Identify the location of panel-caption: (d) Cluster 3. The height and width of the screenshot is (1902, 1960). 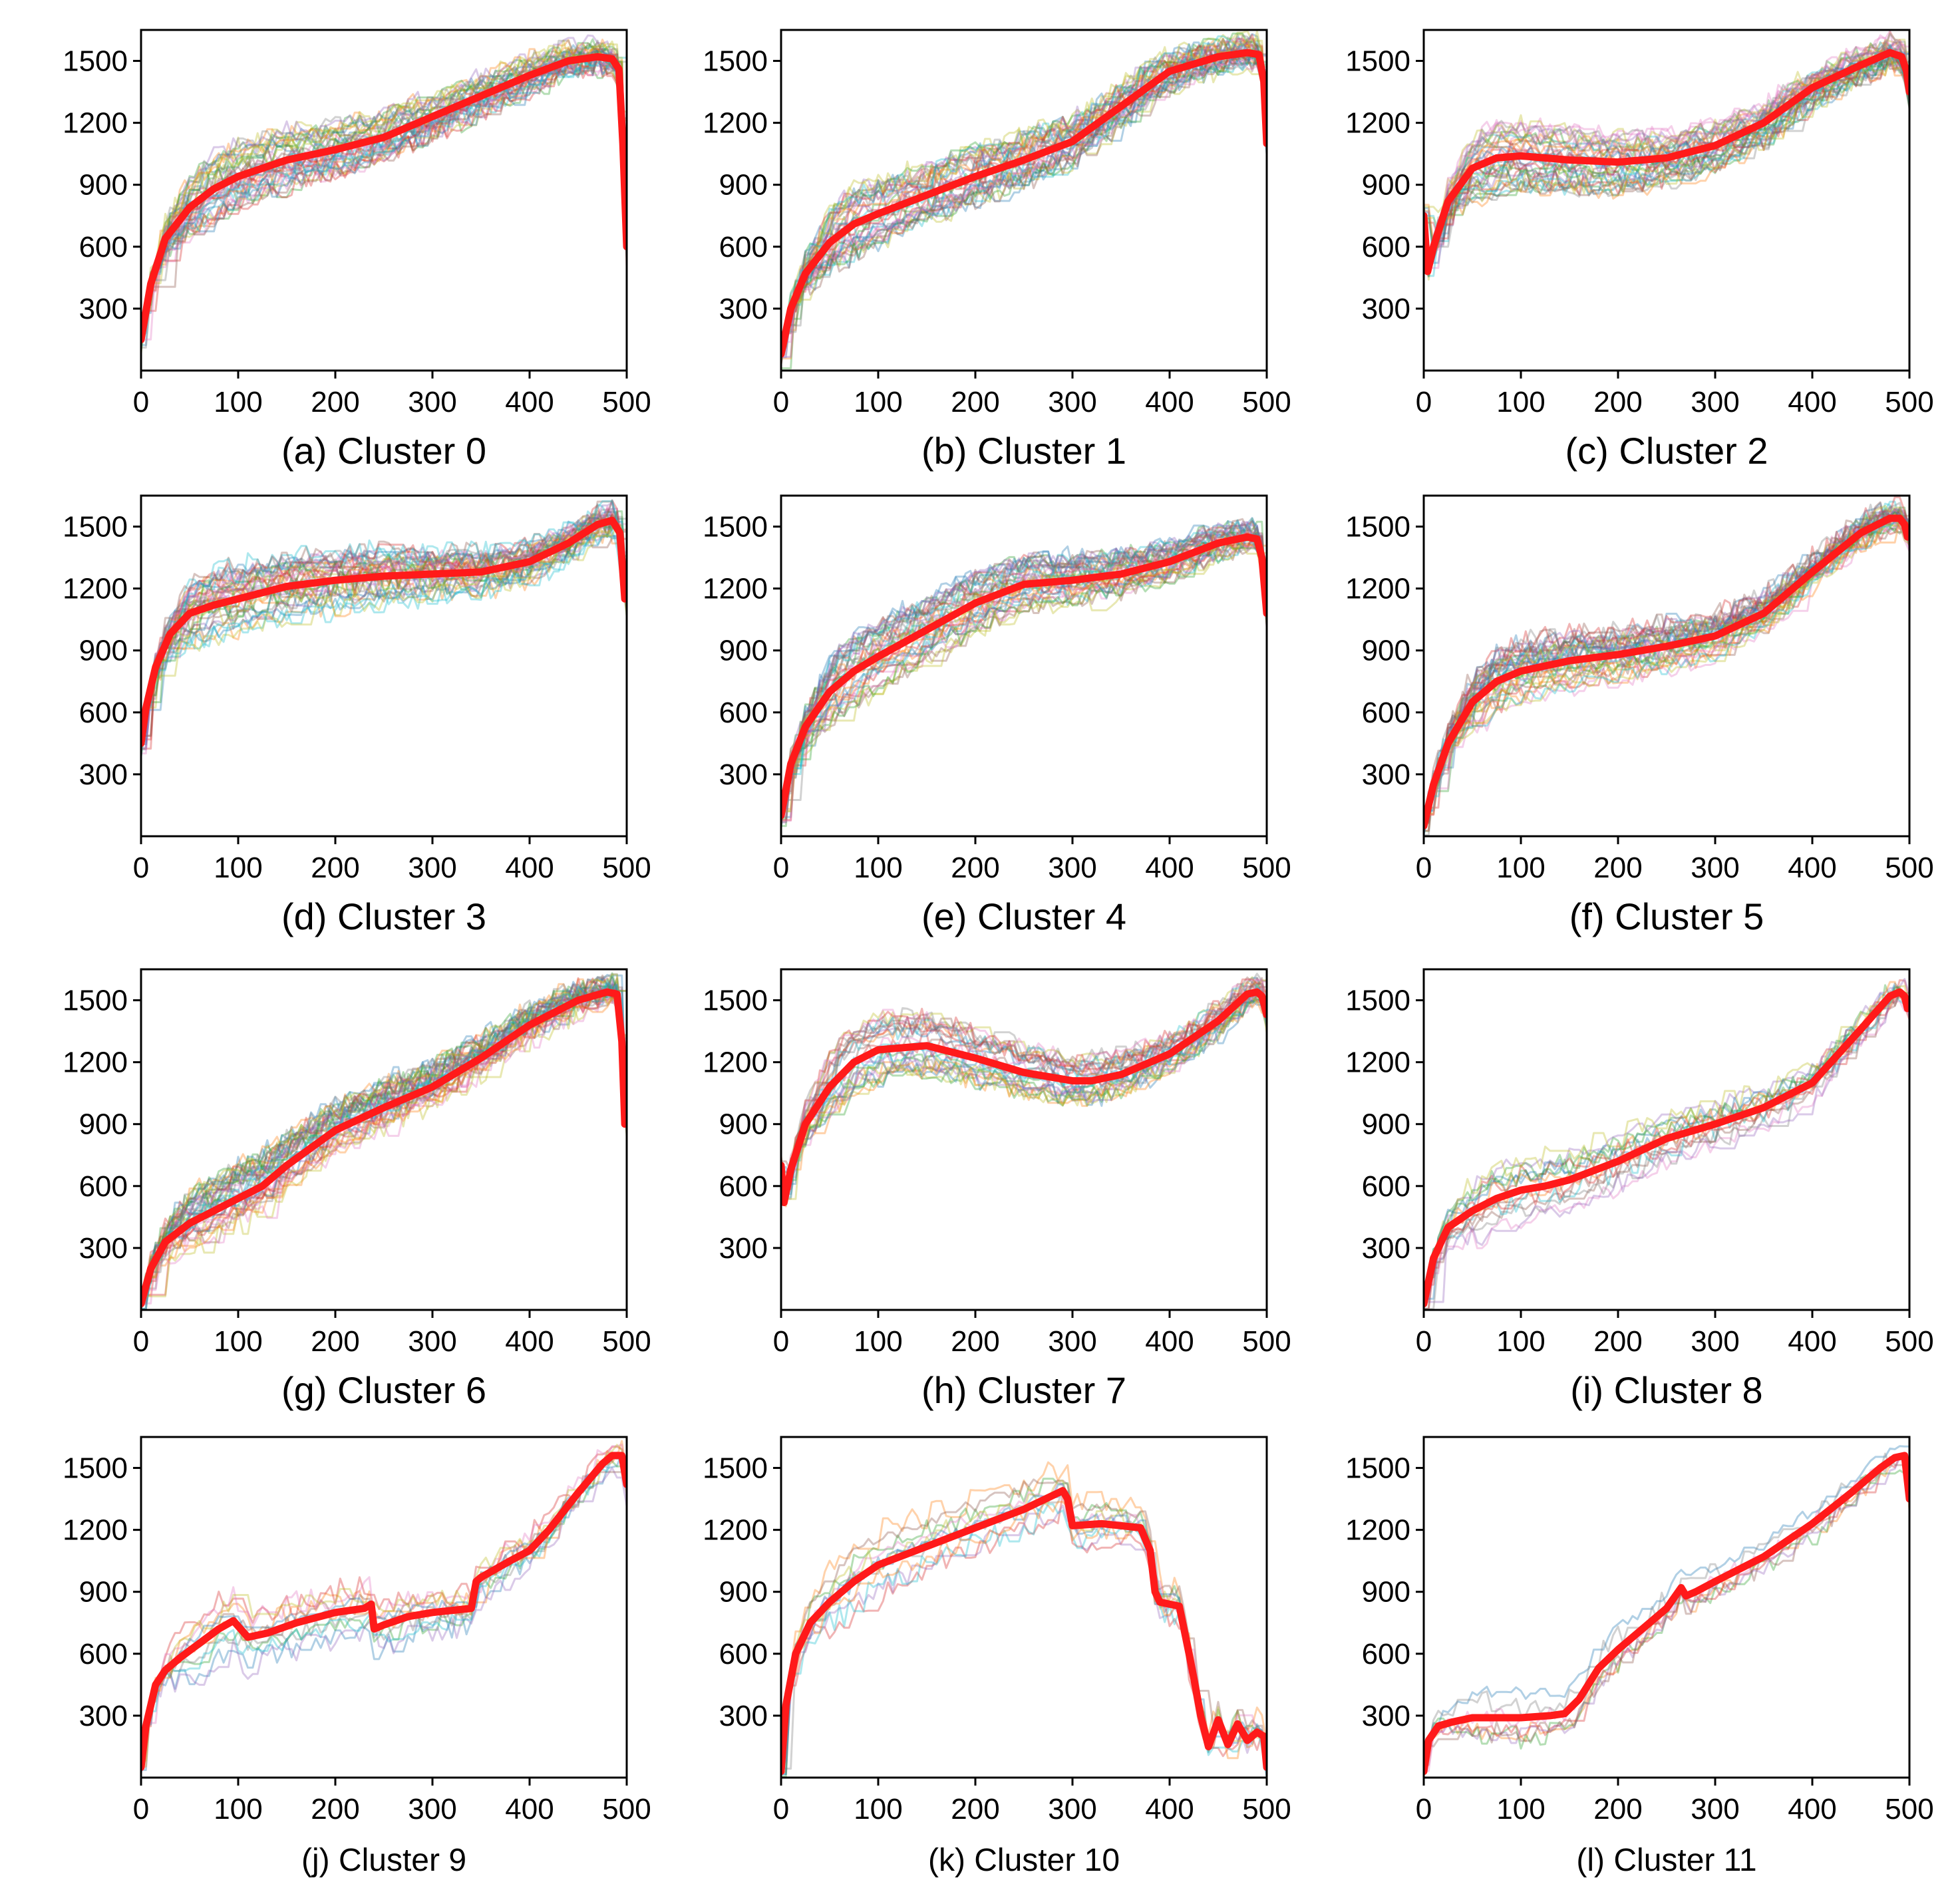
(383, 916).